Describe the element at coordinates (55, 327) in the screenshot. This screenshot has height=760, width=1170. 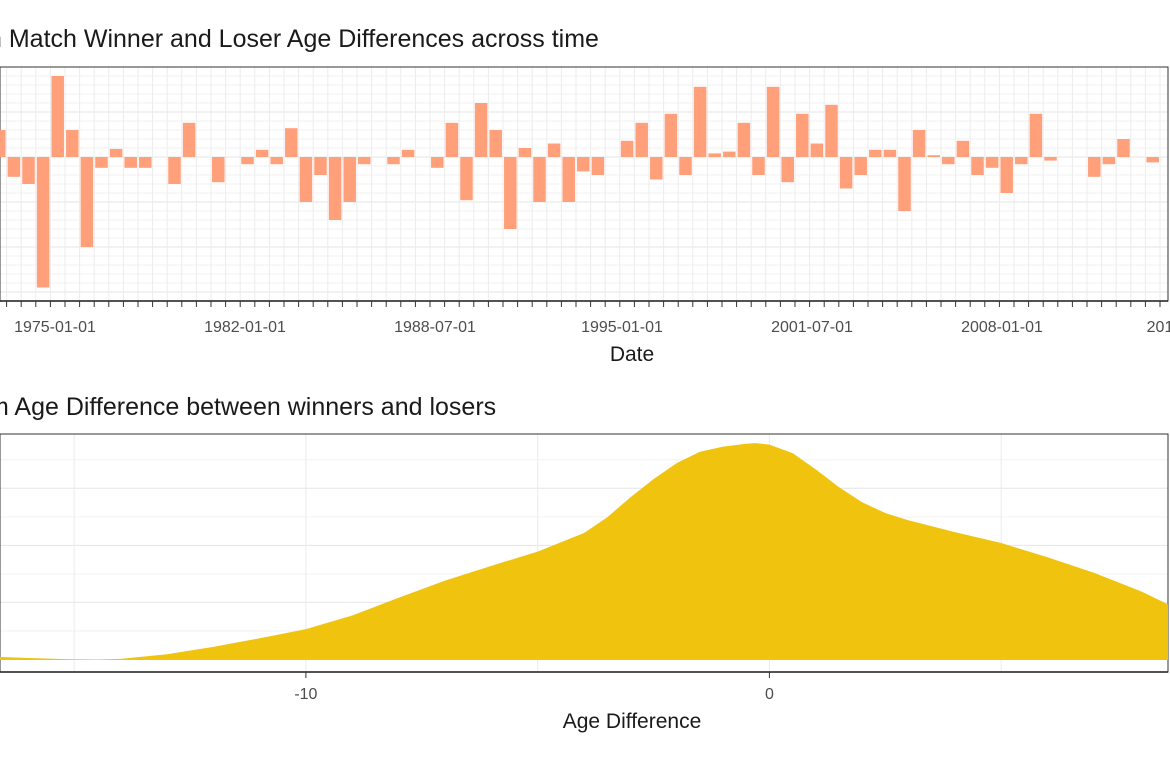
I see `top-x-tick-label: 1975-01-01` at that location.